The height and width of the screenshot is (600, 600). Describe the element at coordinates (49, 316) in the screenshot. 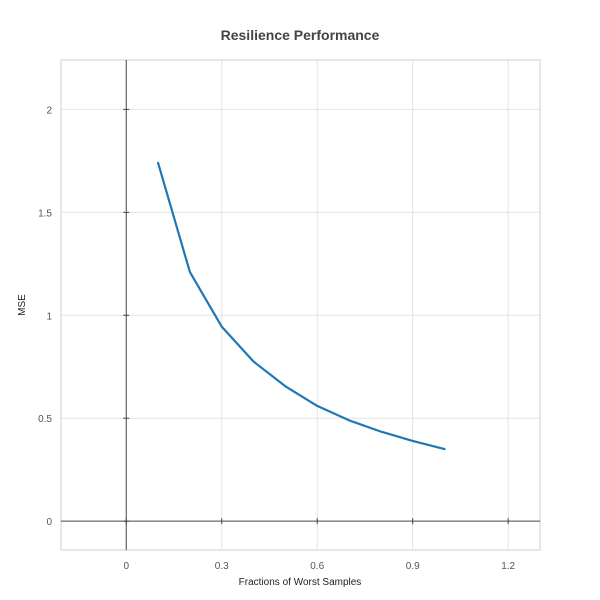

I see `y-tick-label: 1` at that location.